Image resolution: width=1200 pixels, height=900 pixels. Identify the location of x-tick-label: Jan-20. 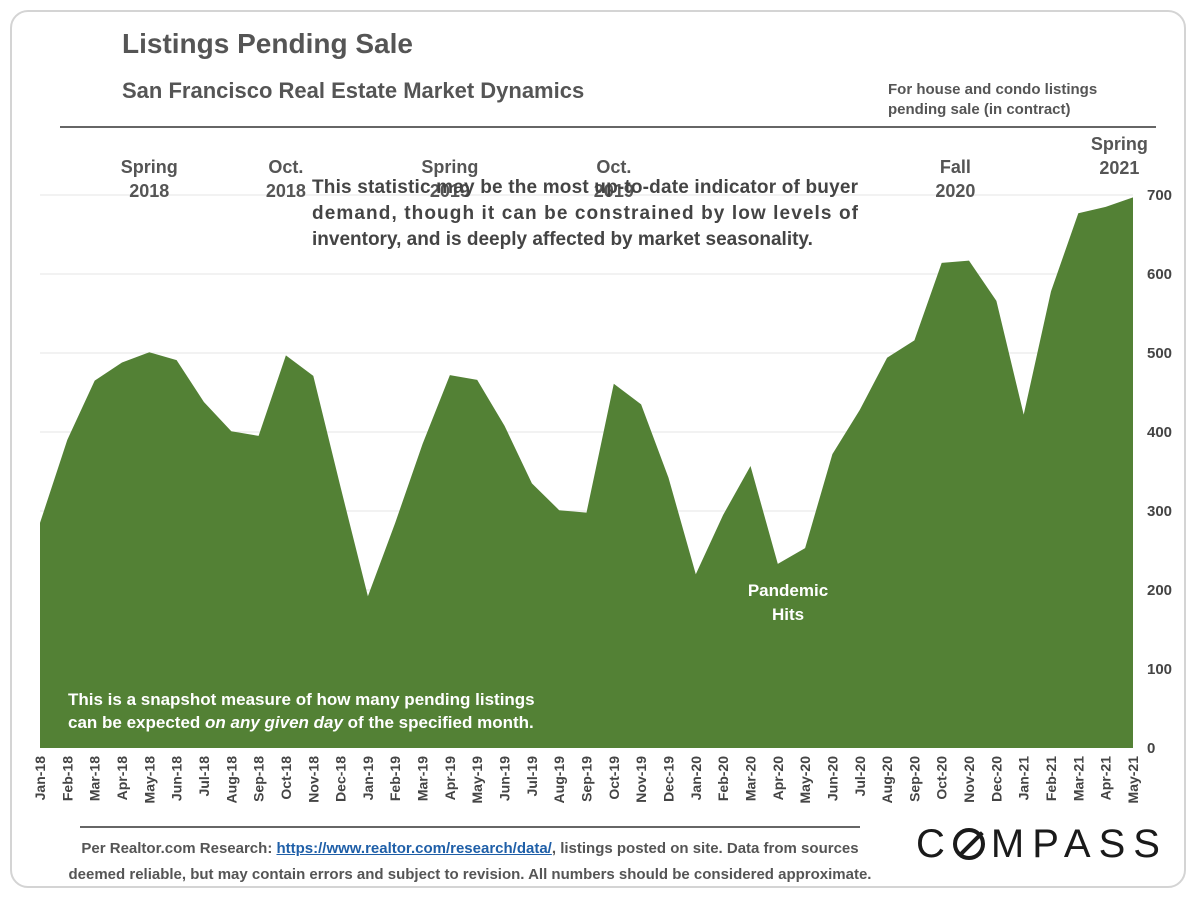
(696, 778).